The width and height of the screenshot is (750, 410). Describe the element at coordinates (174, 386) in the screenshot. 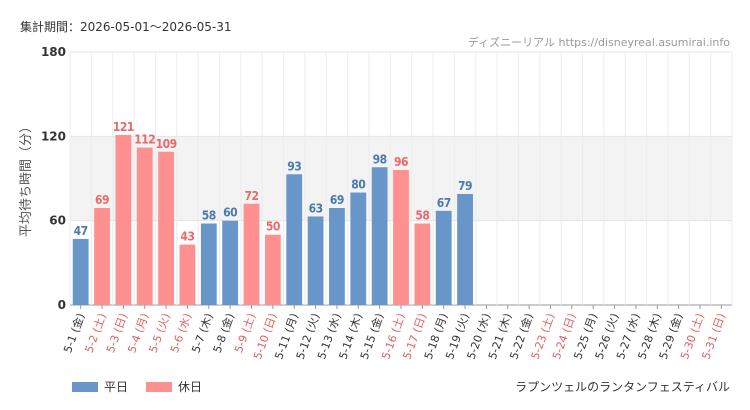

I see `legend-holiday: 休日` at that location.